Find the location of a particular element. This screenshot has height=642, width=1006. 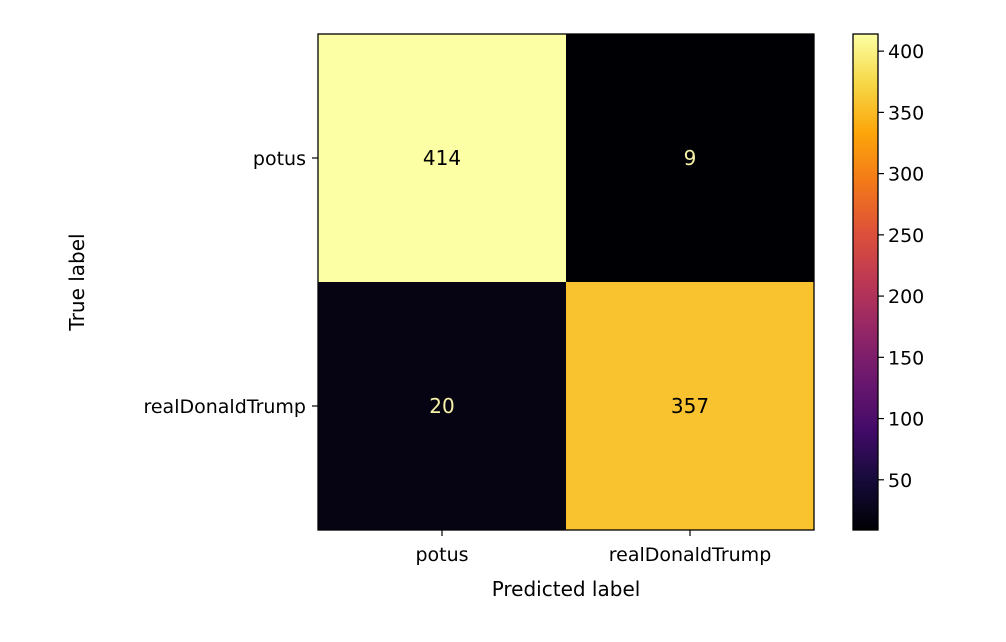

colorbar-tick-label: 200 is located at coordinates (906, 297).